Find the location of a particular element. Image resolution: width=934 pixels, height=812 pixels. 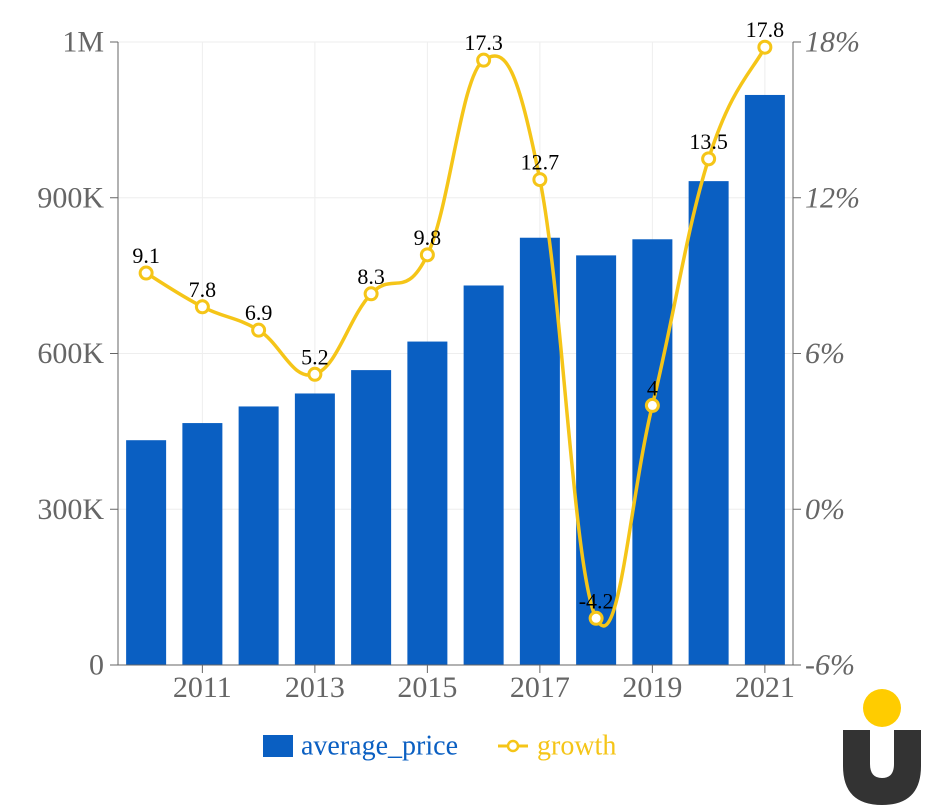

brand-logo is located at coordinates (882, 747).